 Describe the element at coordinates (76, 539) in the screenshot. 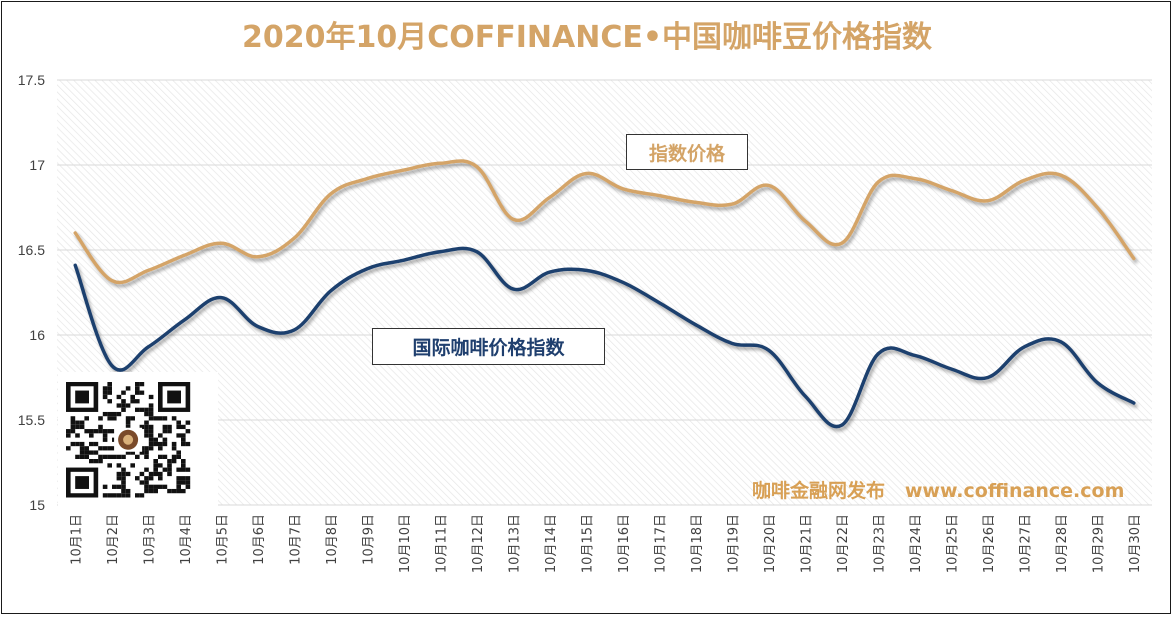

I see `x-tick-label: 10月1日` at that location.